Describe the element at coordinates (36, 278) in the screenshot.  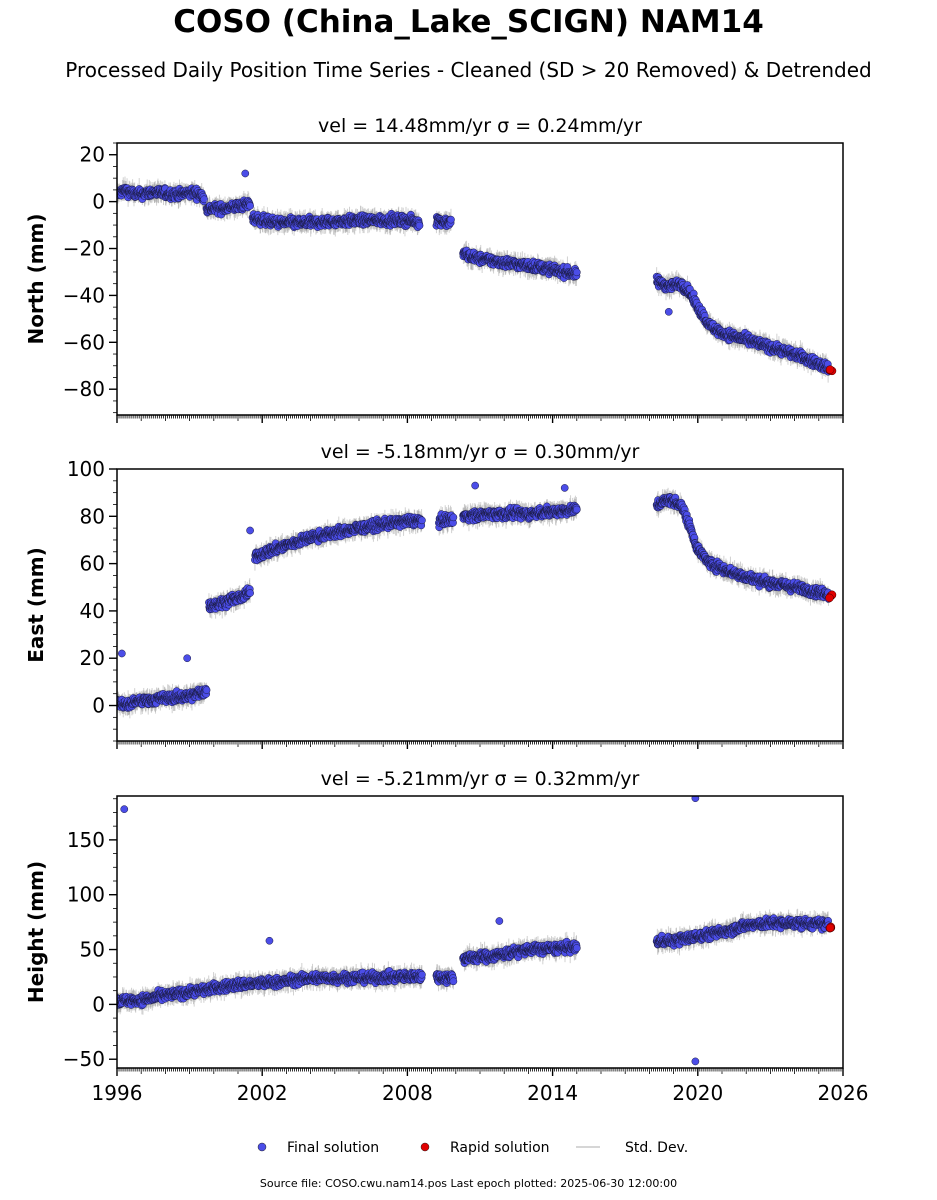
I see `y-axis-label: North (mm)` at that location.